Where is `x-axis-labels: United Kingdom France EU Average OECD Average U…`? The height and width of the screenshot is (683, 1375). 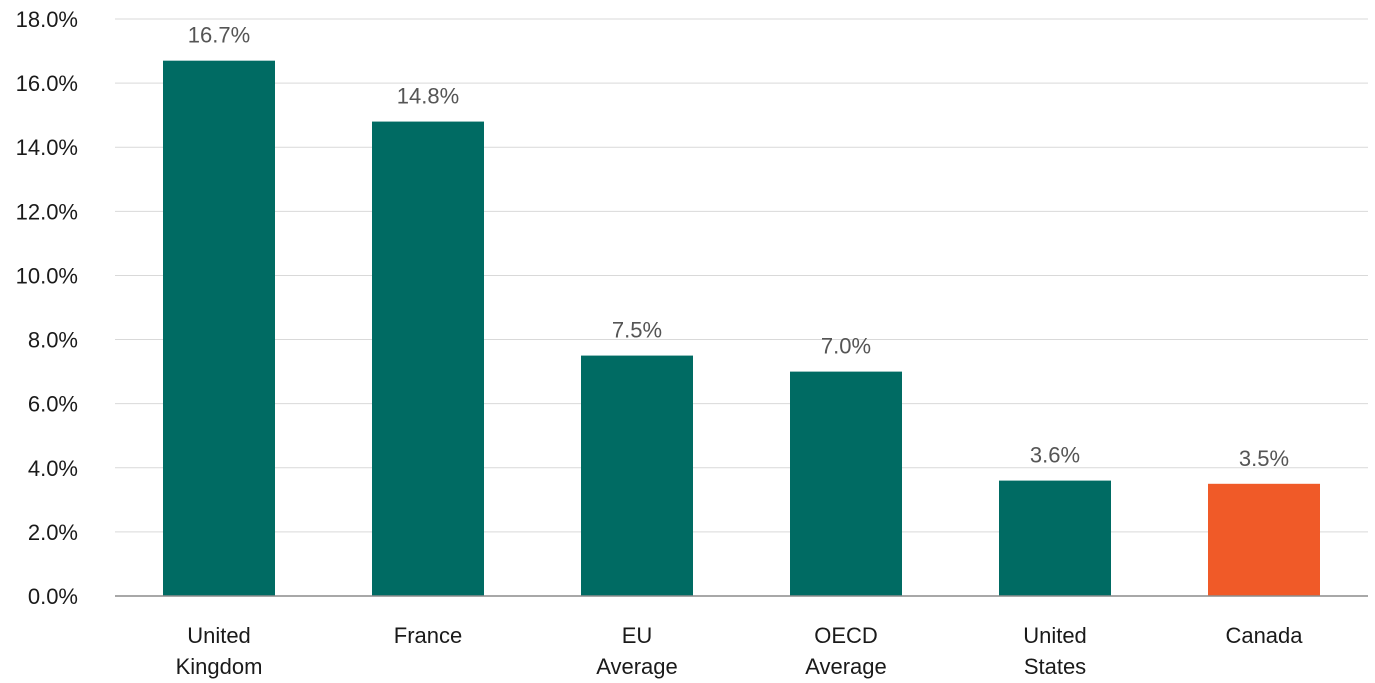
x-axis-labels: United Kingdom France EU Average OECD Average U… is located at coordinates (740, 651).